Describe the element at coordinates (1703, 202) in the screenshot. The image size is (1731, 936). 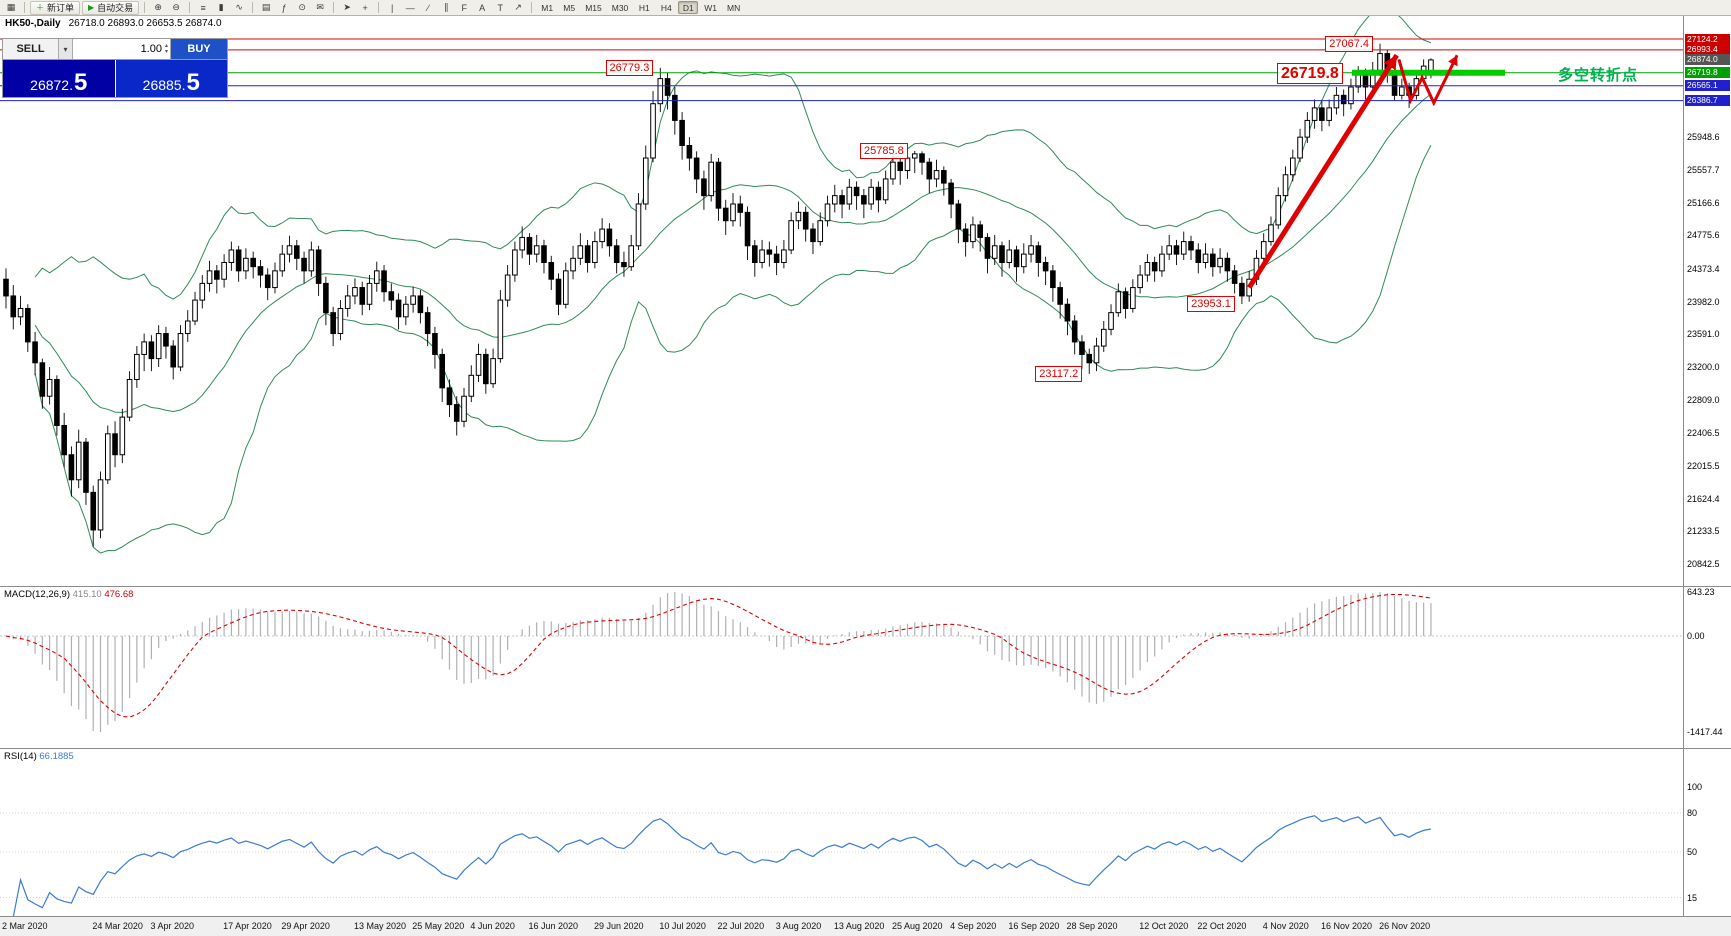
I see `price-tick: 25166.6` at that location.